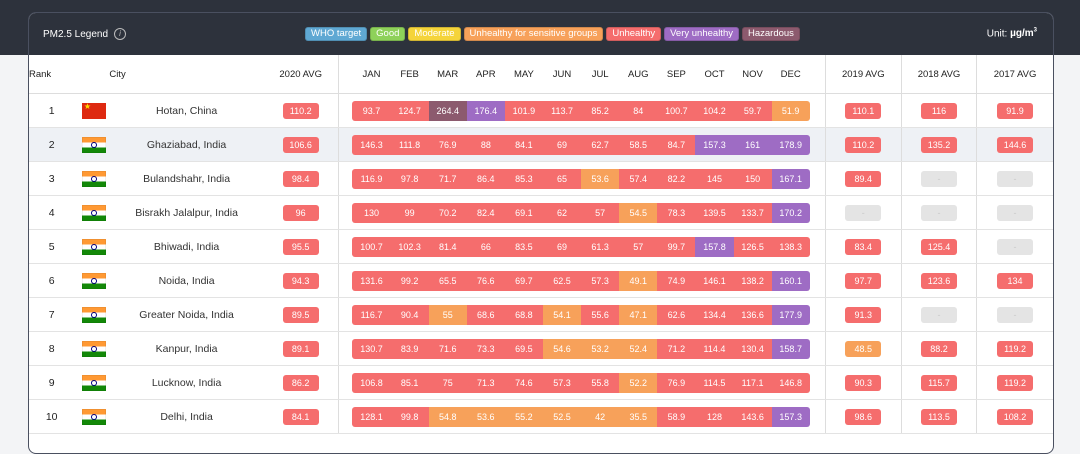 The image size is (1080, 454). Describe the element at coordinates (301, 416) in the screenshot. I see `avg-2020-value-cell: 84.1` at that location.